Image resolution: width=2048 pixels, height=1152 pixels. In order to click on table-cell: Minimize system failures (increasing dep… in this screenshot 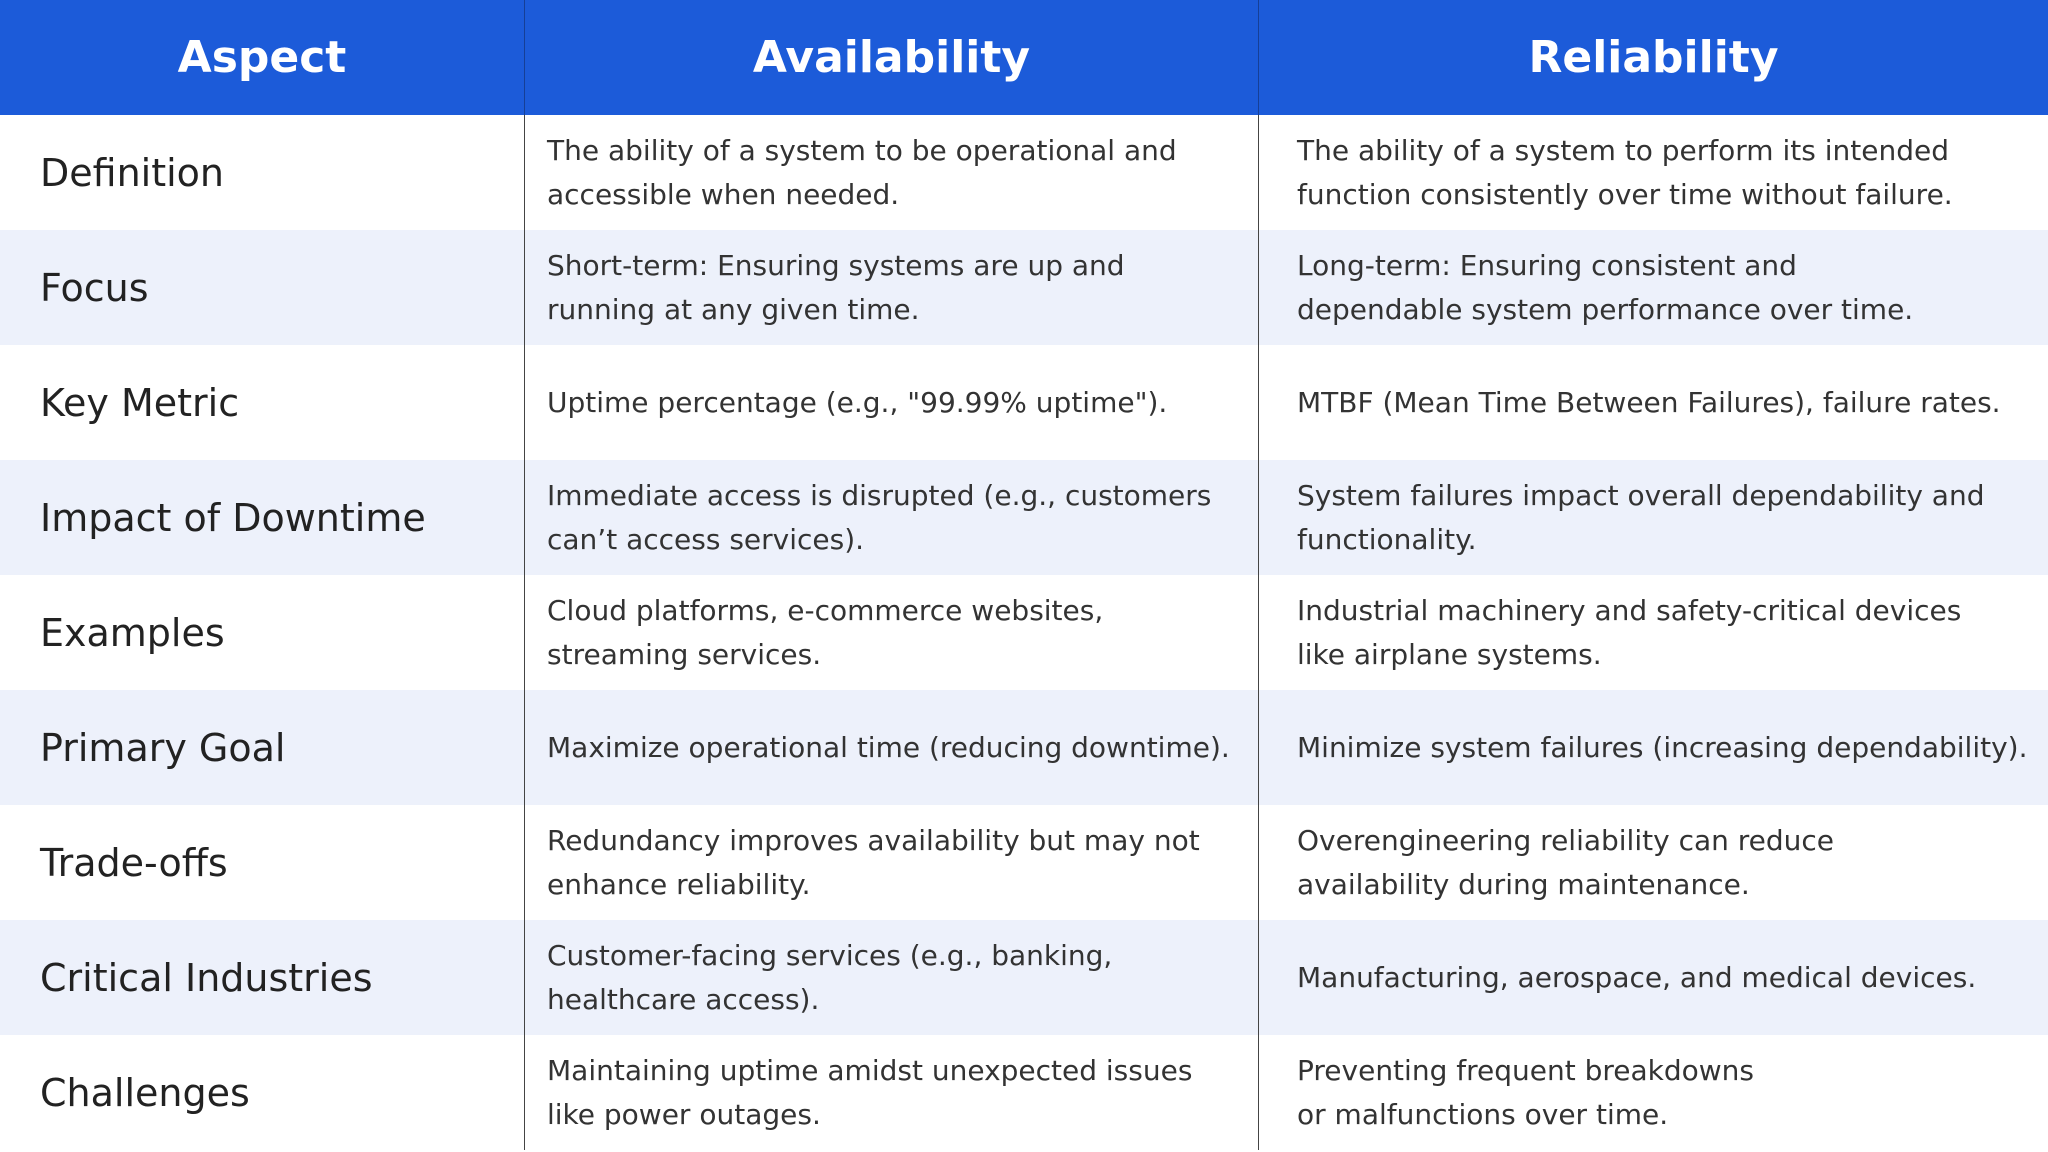, I will do `click(1653, 747)`.